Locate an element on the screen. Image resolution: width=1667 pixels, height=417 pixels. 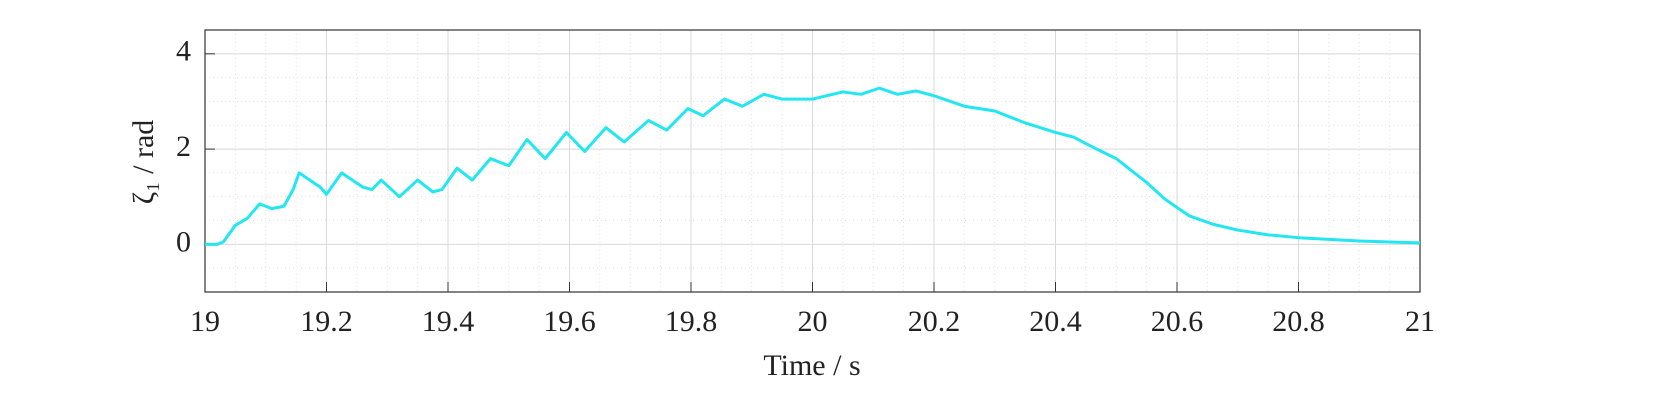
x-tick-label: 19.8 is located at coordinates (691, 321).